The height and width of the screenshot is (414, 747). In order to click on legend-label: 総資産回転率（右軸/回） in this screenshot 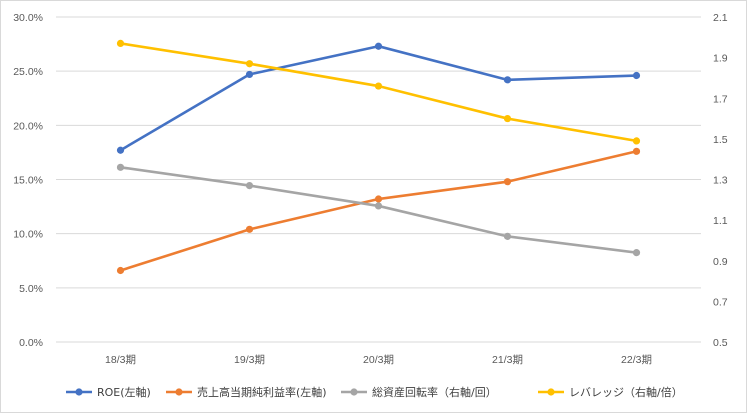, I will do `click(434, 392)`.